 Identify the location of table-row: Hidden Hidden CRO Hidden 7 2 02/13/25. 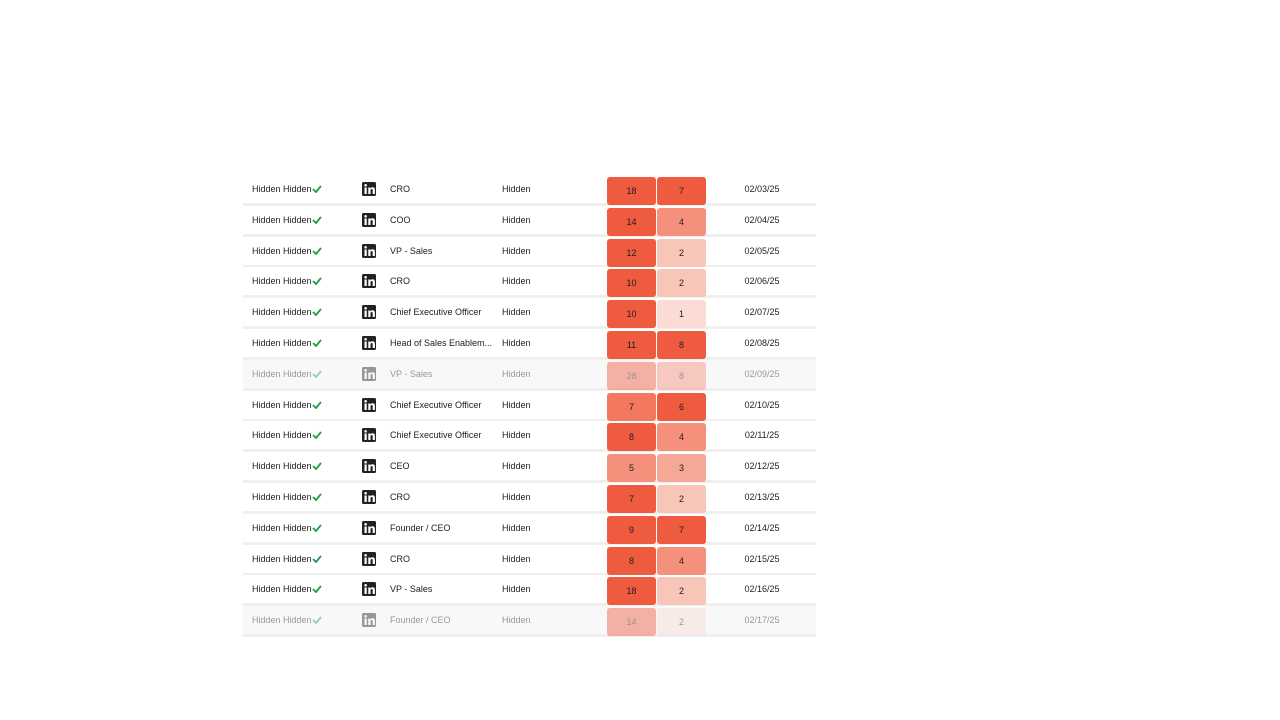
(529, 498).